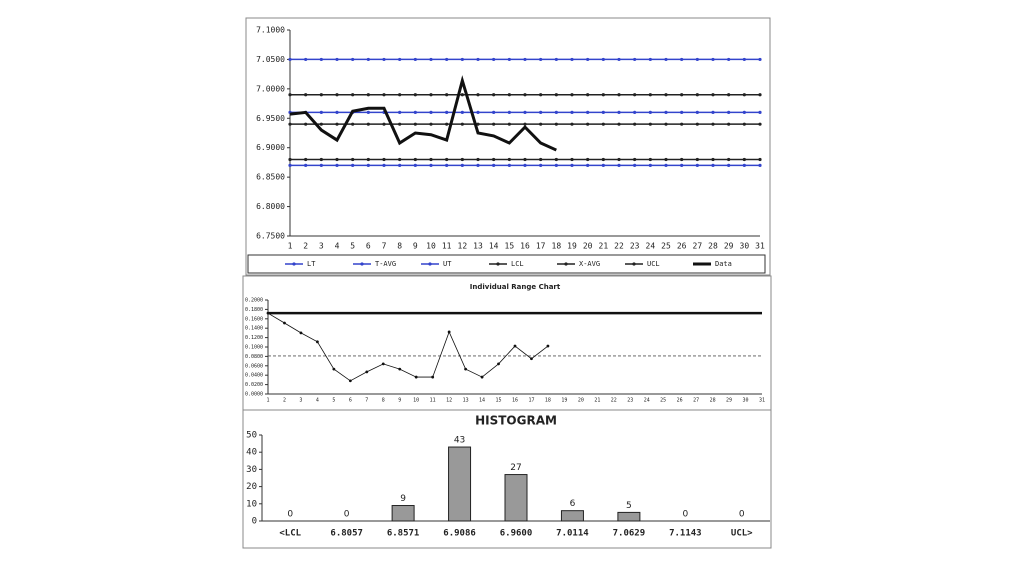 The image size is (1024, 576). What do you see at coordinates (270, 59) in the screenshot?
I see `y-tick-label: 7.0500` at bounding box center [270, 59].